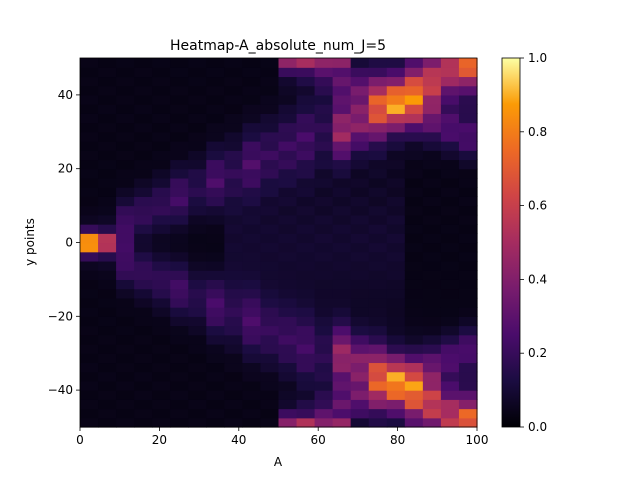 This screenshot has width=640, height=480. Describe the element at coordinates (65, 95) in the screenshot. I see `y-tick-label: 40` at that location.